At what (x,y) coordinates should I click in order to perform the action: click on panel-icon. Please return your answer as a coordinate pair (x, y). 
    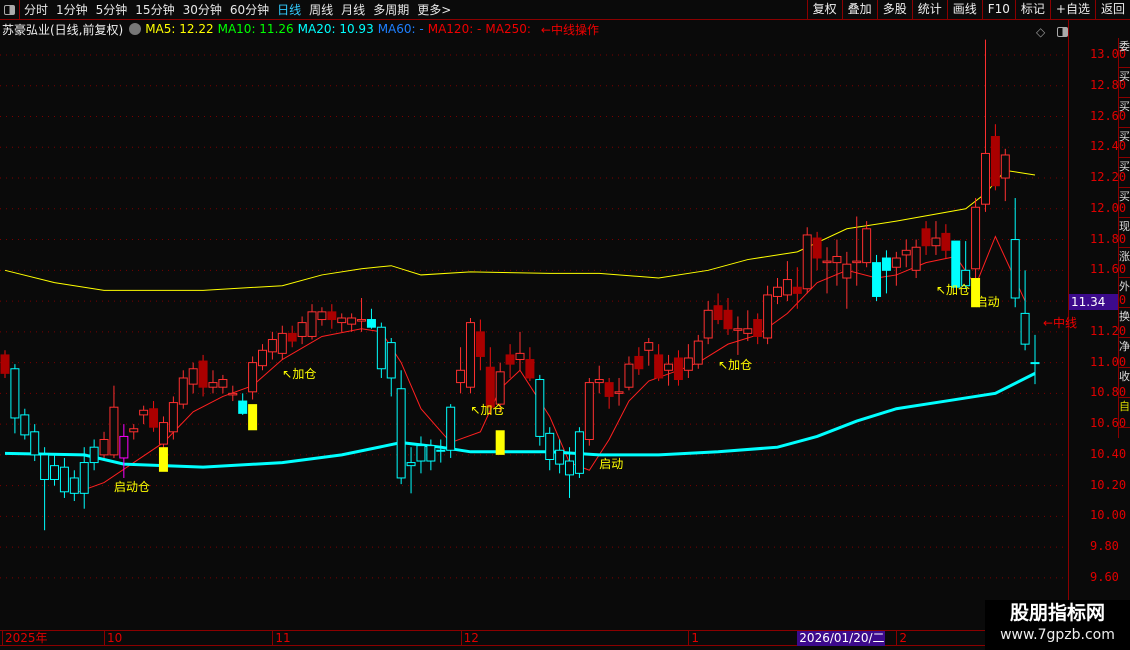
    Looking at the image, I should click on (9, 9).